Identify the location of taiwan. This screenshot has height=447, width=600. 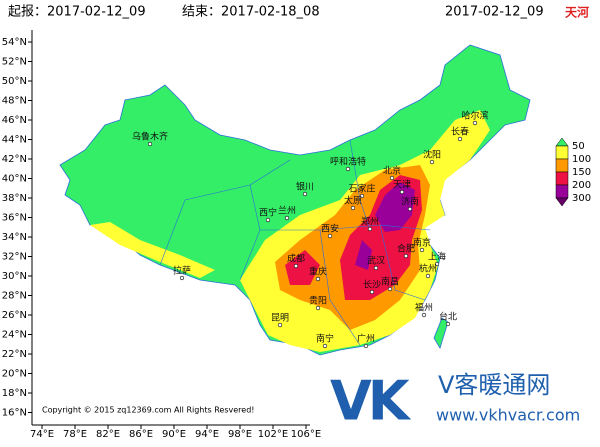
(441, 333).